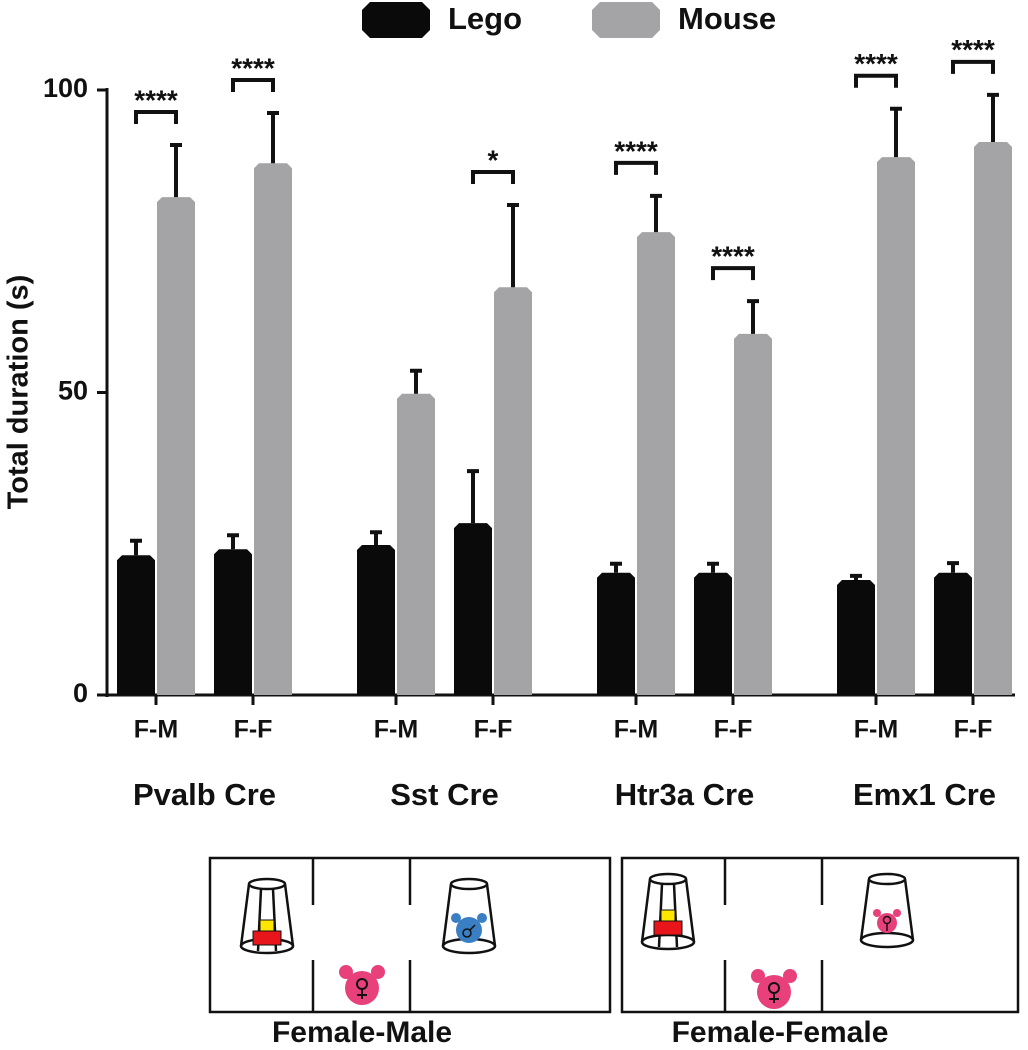 This screenshot has width=1028, height=1050. Describe the element at coordinates (73, 391) in the screenshot. I see `y-tick-label: 50` at that location.